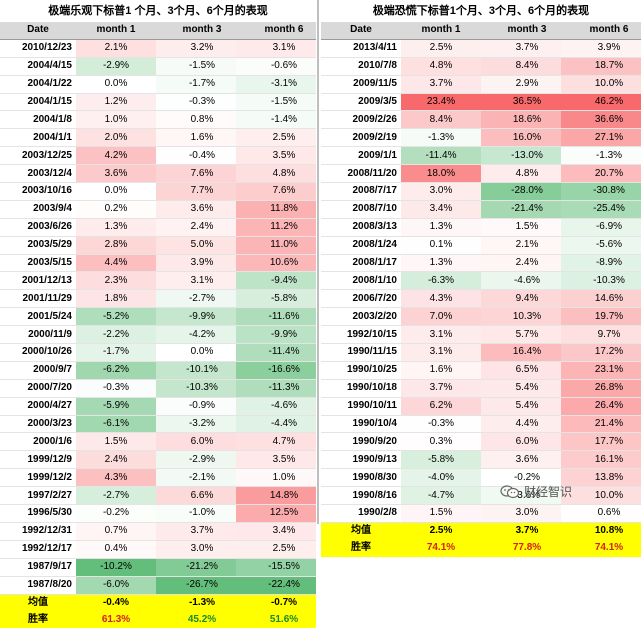 The height and width of the screenshot is (628, 641). What do you see at coordinates (521, 406) in the screenshot?
I see `return-cell: 5.4%` at bounding box center [521, 406].